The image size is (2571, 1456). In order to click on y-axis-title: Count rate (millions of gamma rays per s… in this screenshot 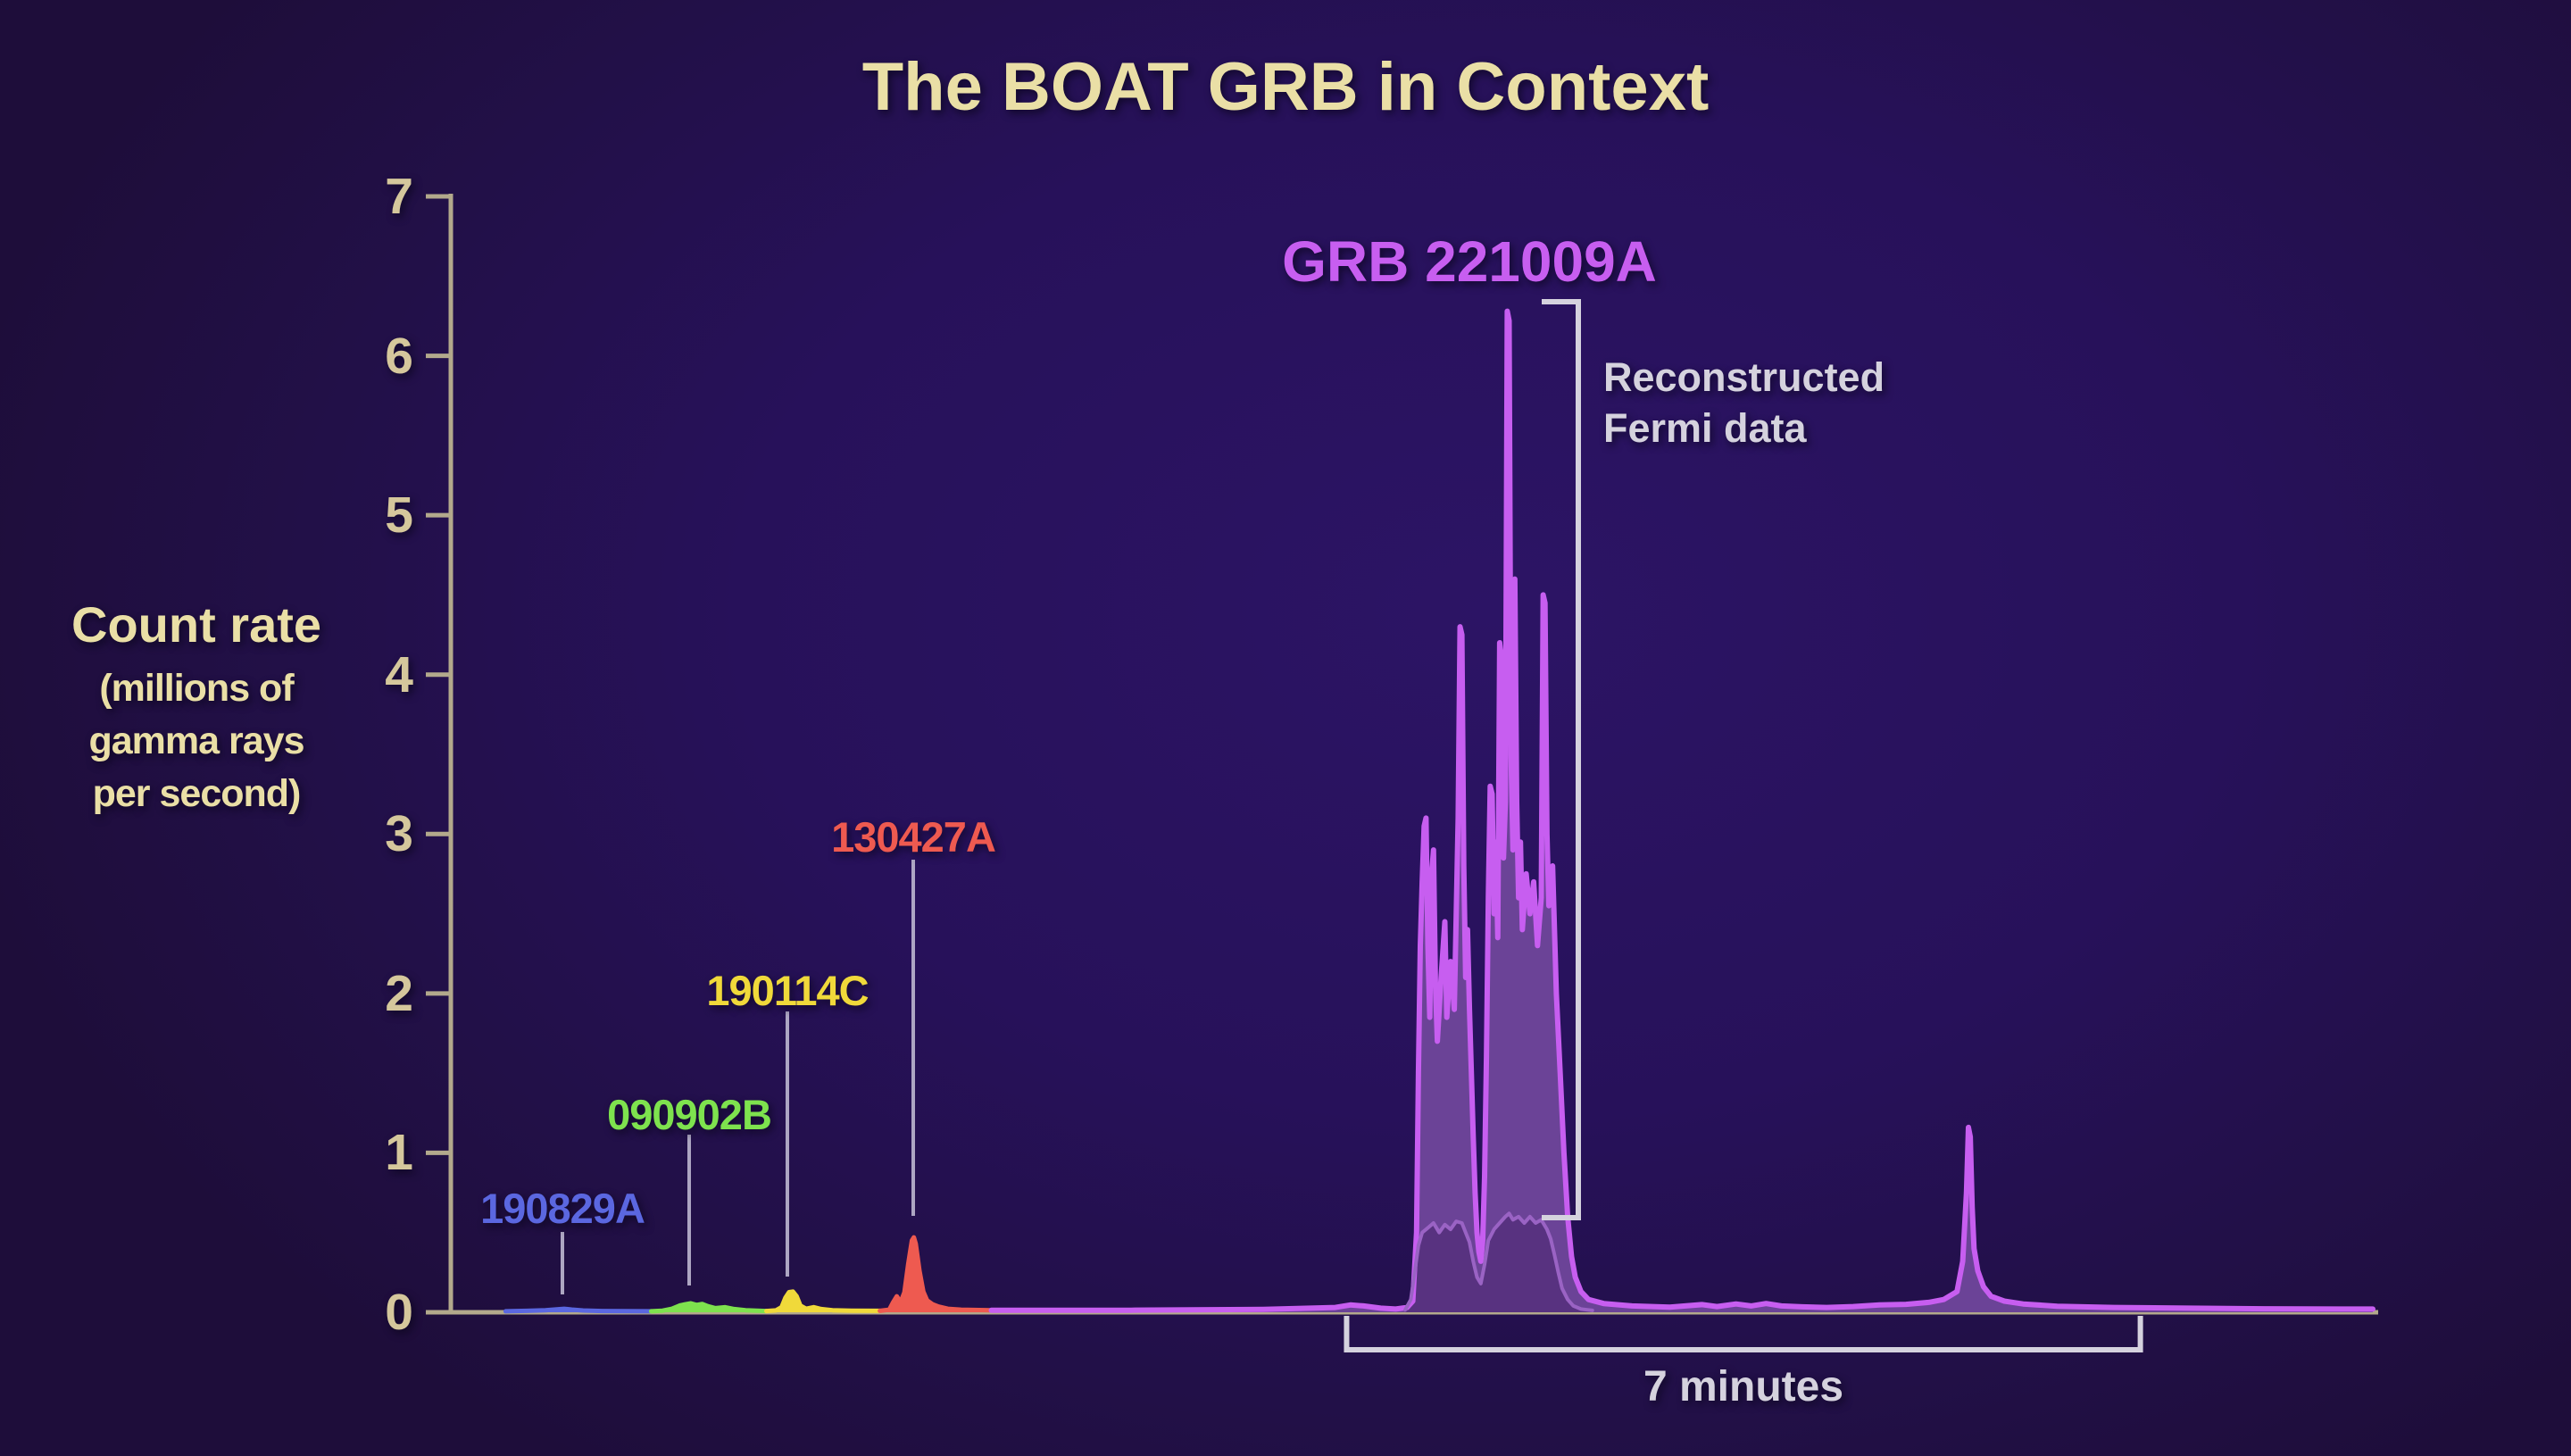, I will do `click(196, 710)`.